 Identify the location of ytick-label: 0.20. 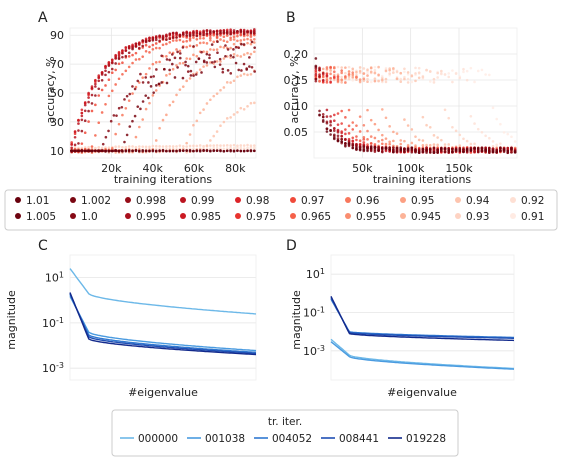
(296, 54).